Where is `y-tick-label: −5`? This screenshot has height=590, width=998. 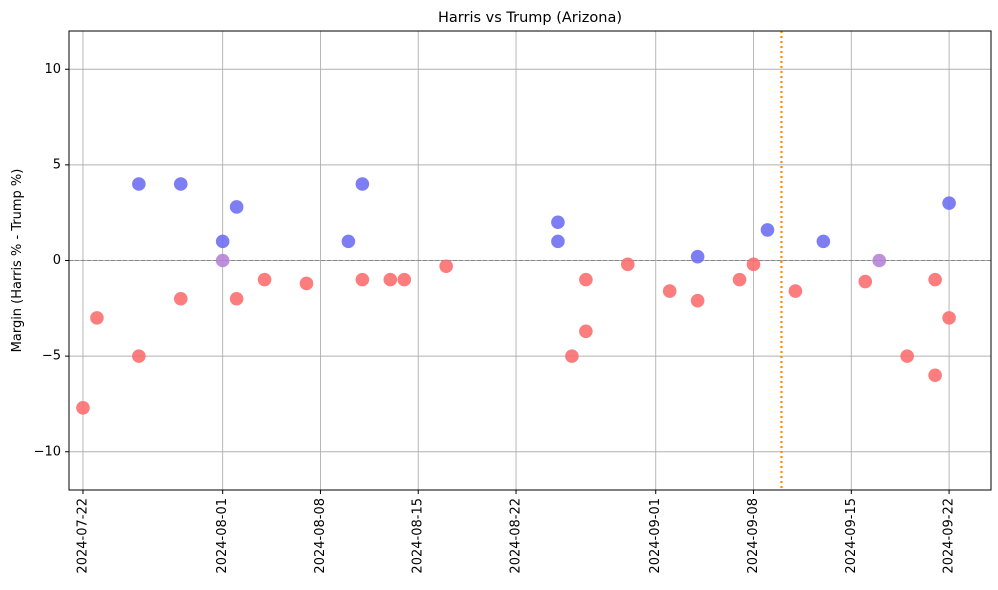 y-tick-label: −5 is located at coordinates (51, 356).